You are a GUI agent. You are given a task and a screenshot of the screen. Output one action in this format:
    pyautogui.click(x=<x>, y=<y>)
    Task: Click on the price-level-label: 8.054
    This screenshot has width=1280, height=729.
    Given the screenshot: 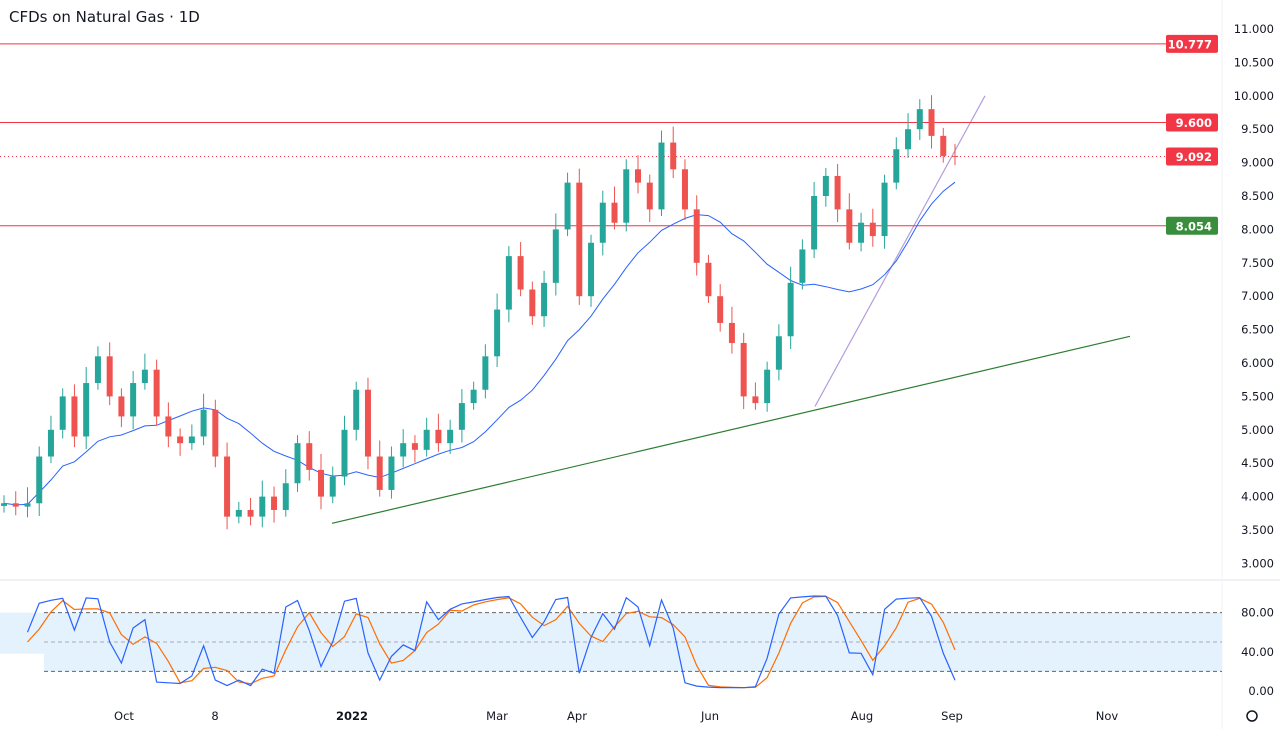 What is the action you would take?
    pyautogui.click(x=1194, y=226)
    